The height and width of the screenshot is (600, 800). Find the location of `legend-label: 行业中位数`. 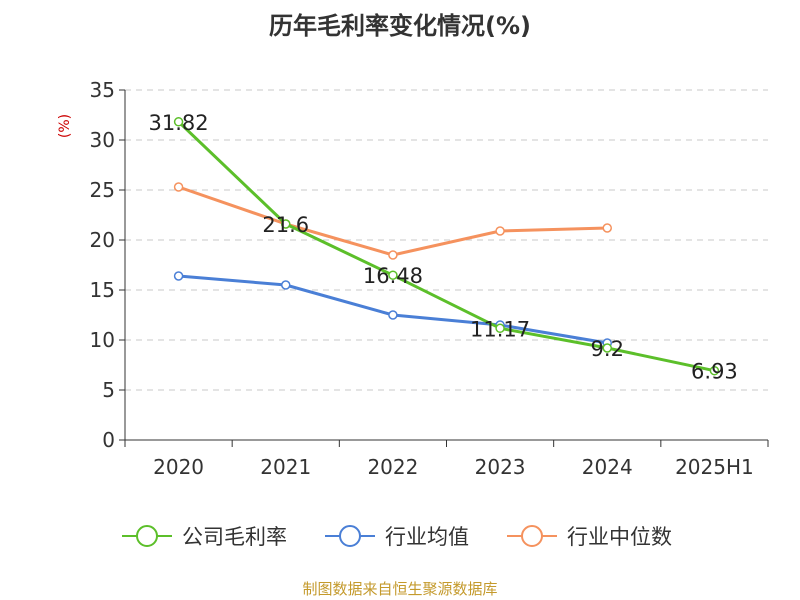

legend-label: 行业中位数 is located at coordinates (619, 537).